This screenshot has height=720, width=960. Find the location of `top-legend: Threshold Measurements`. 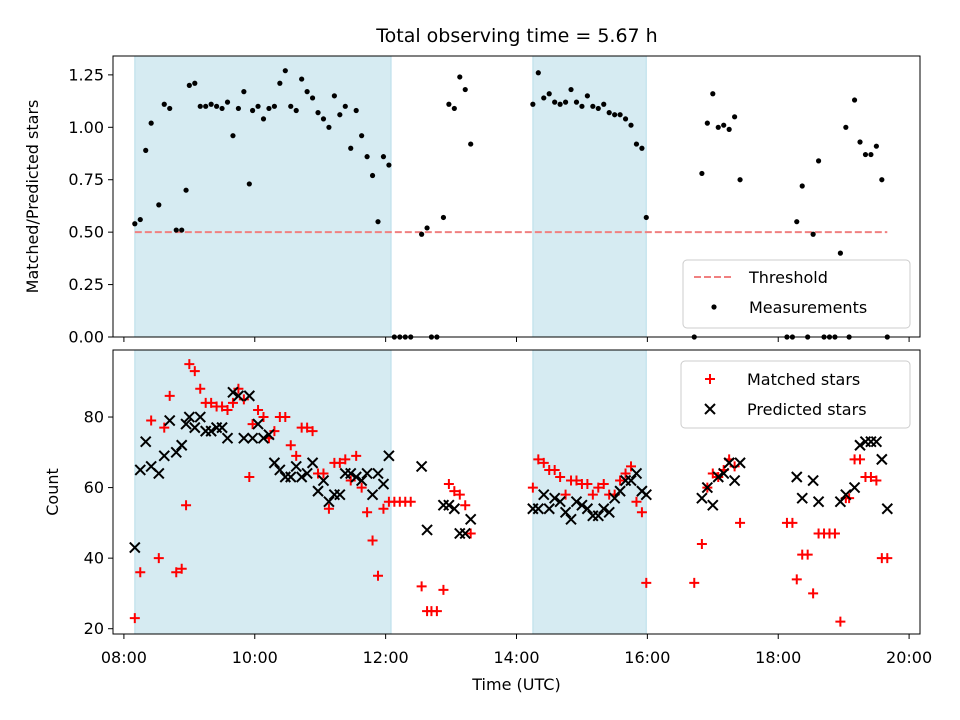

top-legend: Threshold Measurements is located at coordinates (796, 294).